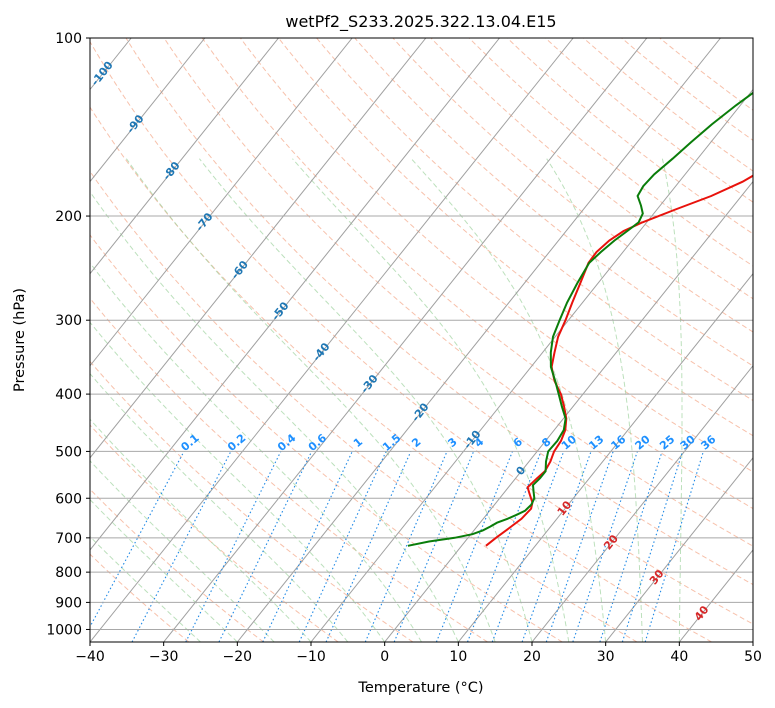  Describe the element at coordinates (452, 442) in the screenshot. I see `mixing-ratio-label: 3` at that location.